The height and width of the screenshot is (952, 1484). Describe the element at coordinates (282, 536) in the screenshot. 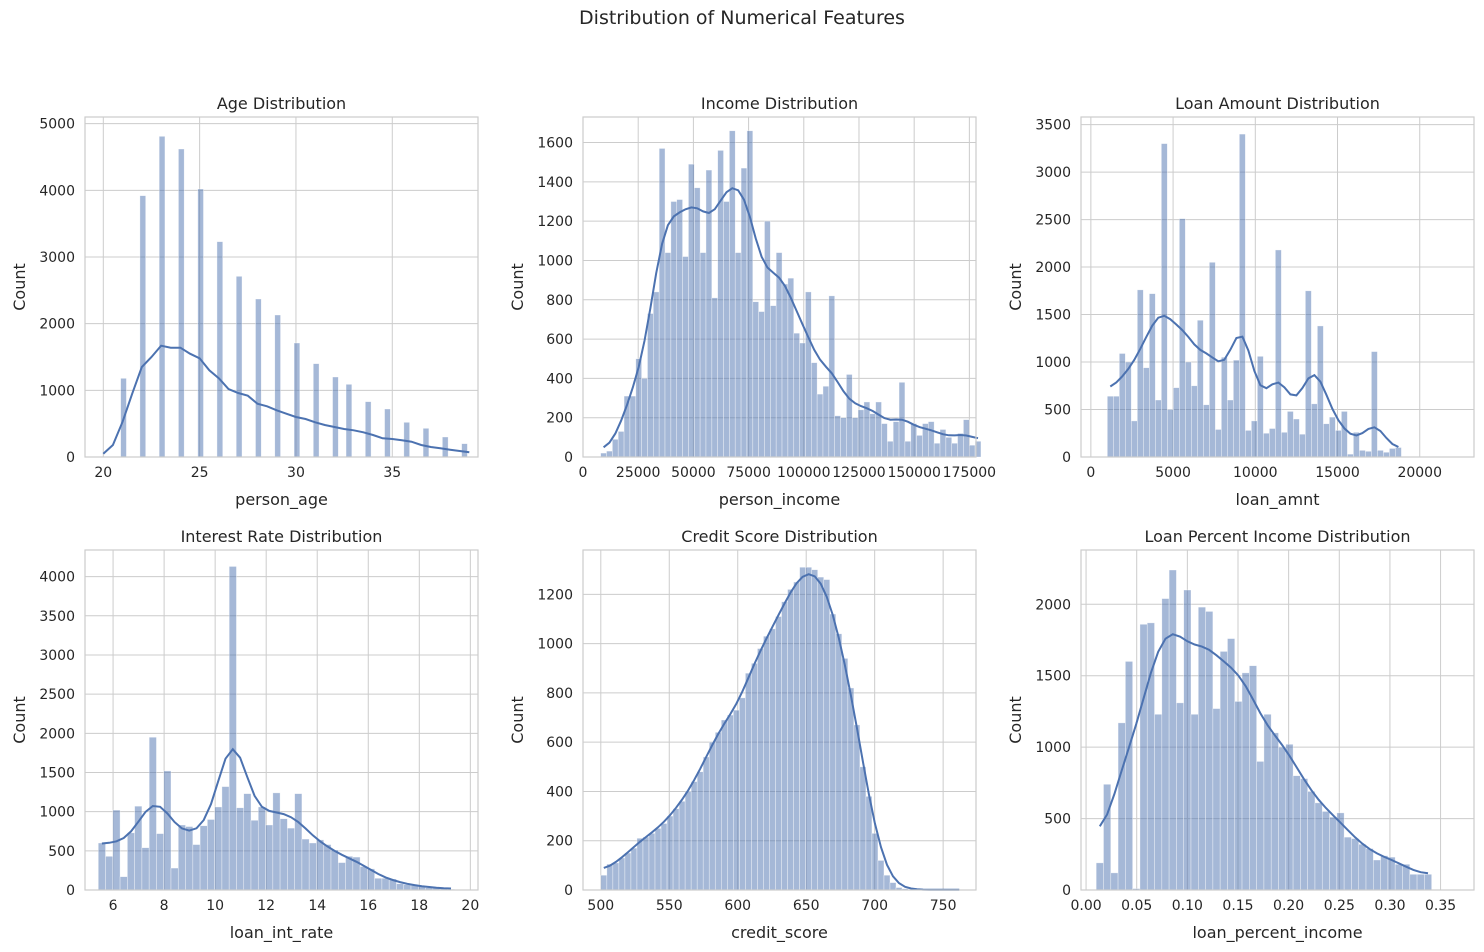

I see `subplot-title: Interest Rate Distribution` at that location.